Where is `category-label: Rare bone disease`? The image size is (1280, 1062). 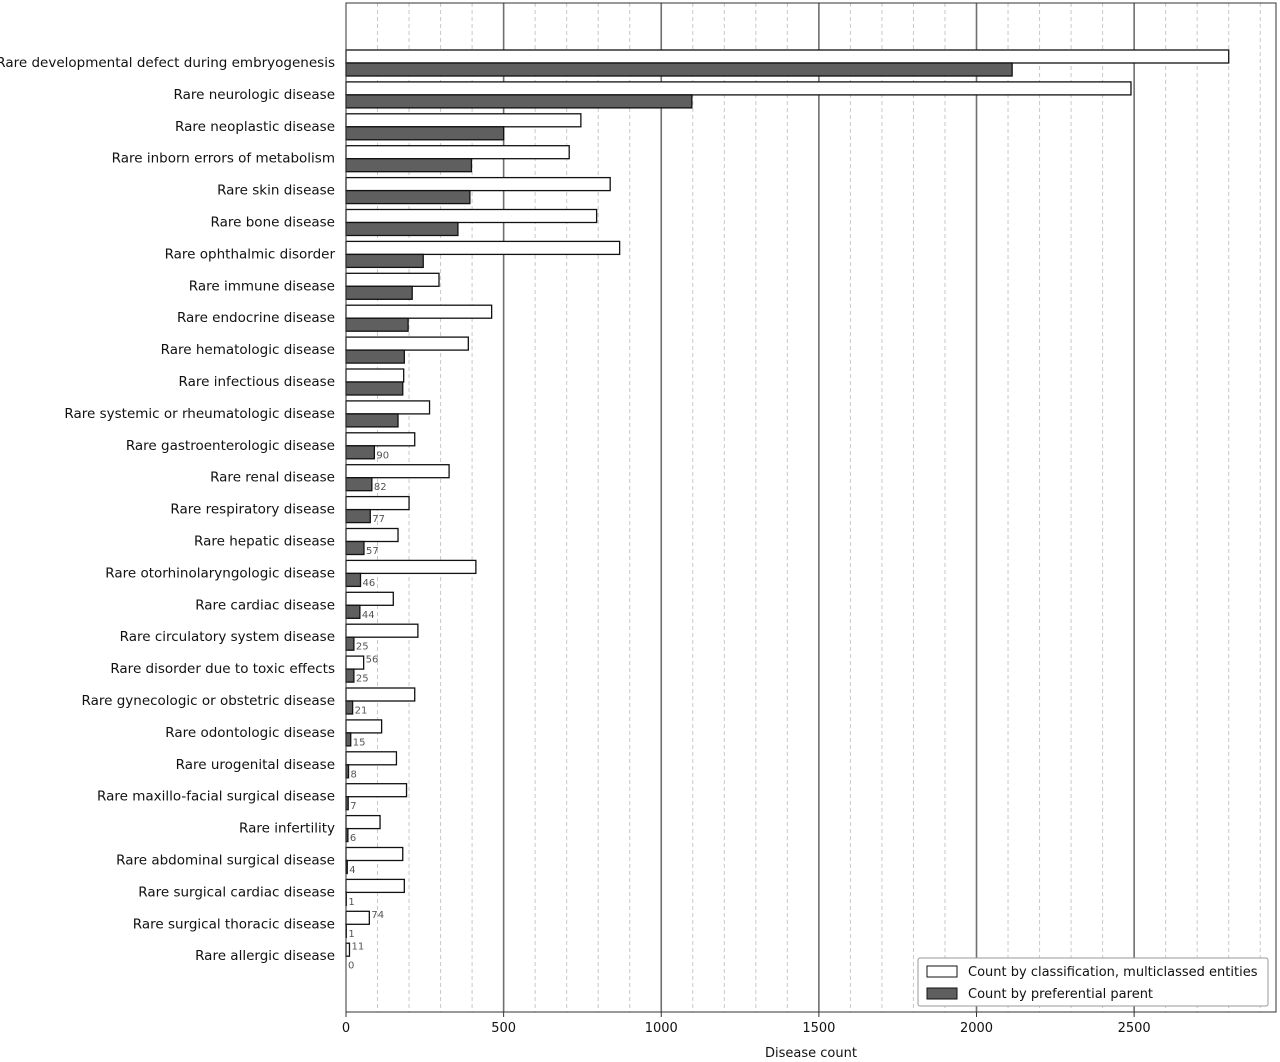 category-label: Rare bone disease is located at coordinates (273, 223).